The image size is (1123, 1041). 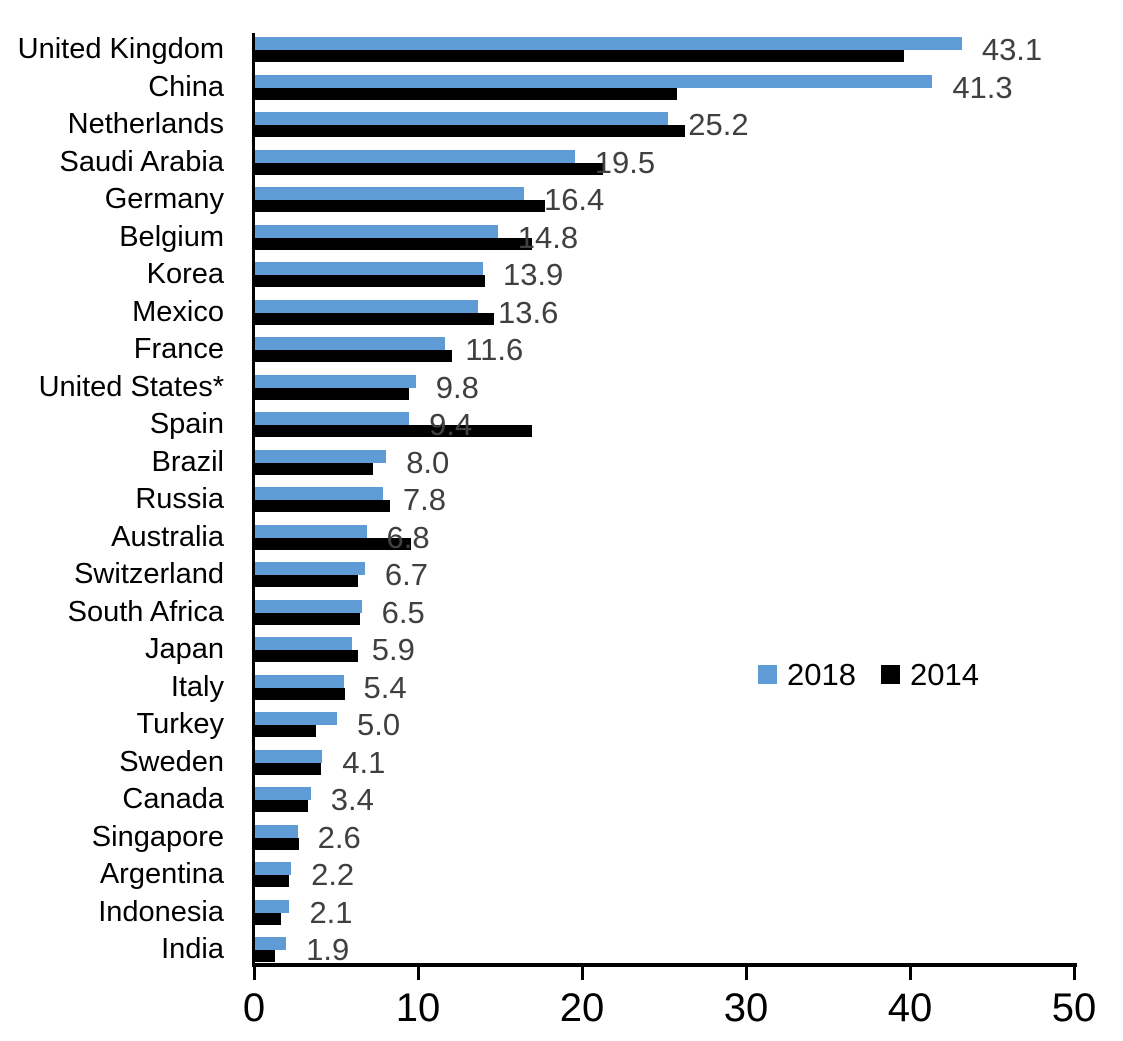 I want to click on category-label: Argentina, so click(x=161, y=874).